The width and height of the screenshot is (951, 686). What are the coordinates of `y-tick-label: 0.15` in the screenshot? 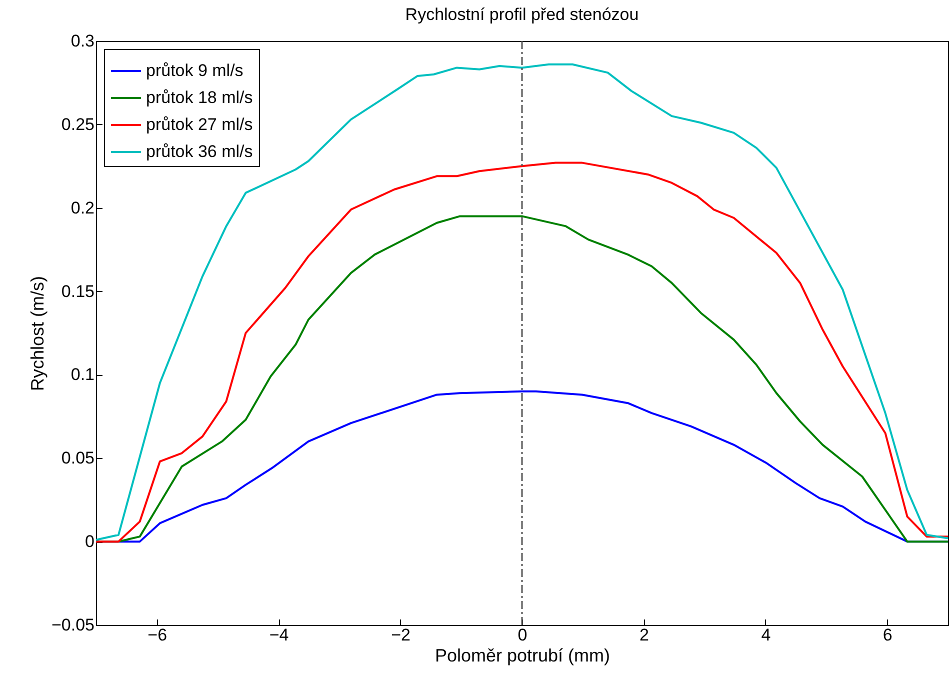 It's located at (77, 291).